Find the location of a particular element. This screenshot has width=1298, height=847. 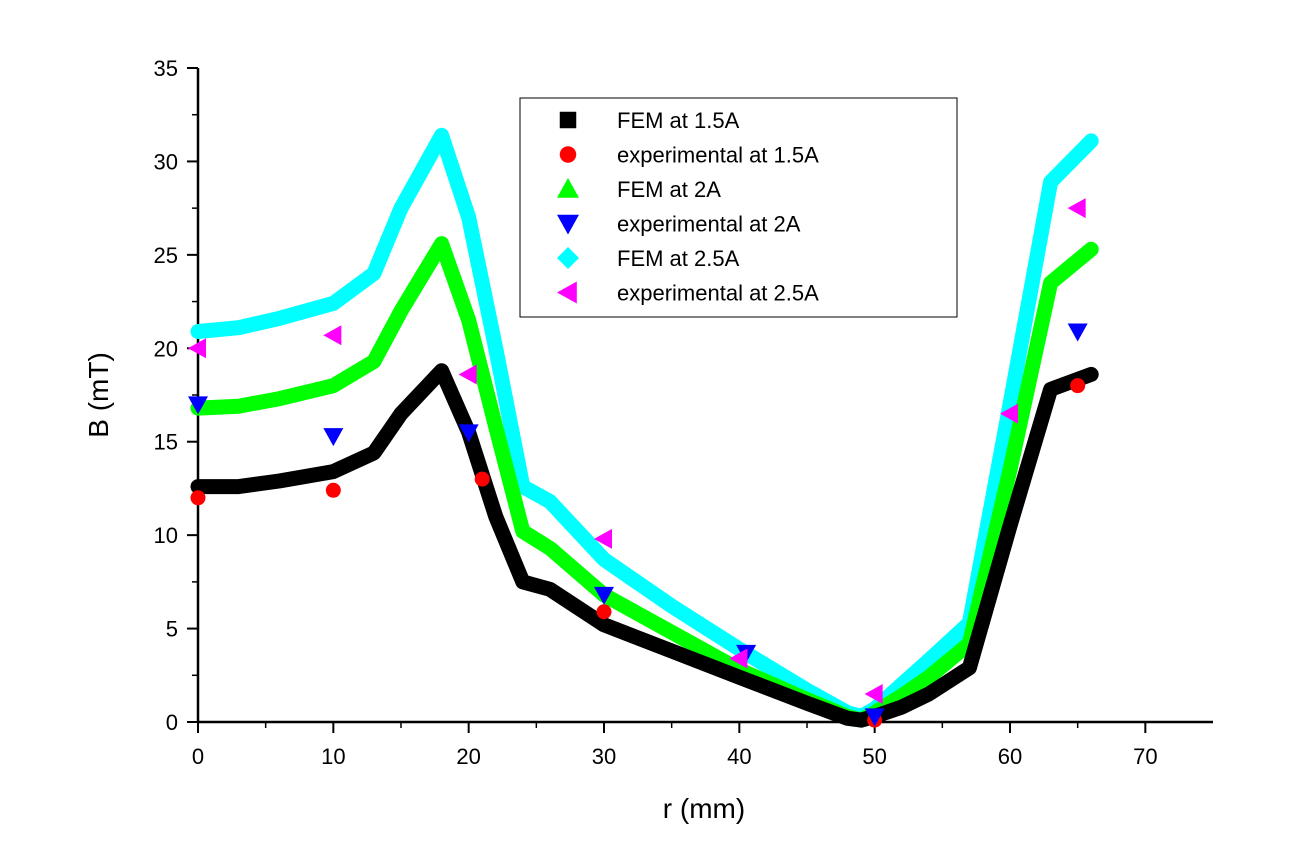

x-tick-label: 70 is located at coordinates (1145, 756).